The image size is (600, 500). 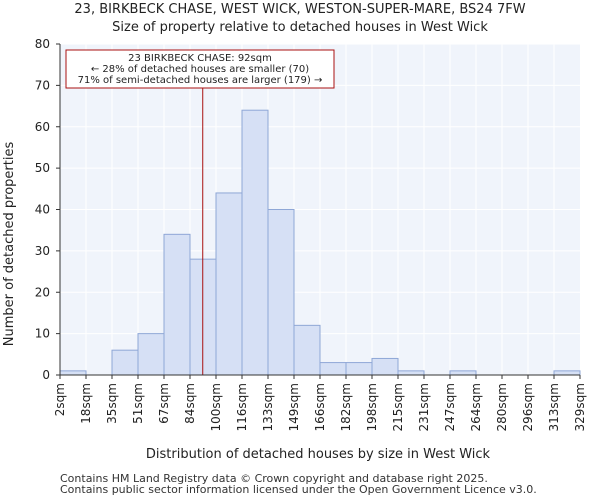 I want to click on x-tick-label: 133sqm, so click(x=268, y=407).